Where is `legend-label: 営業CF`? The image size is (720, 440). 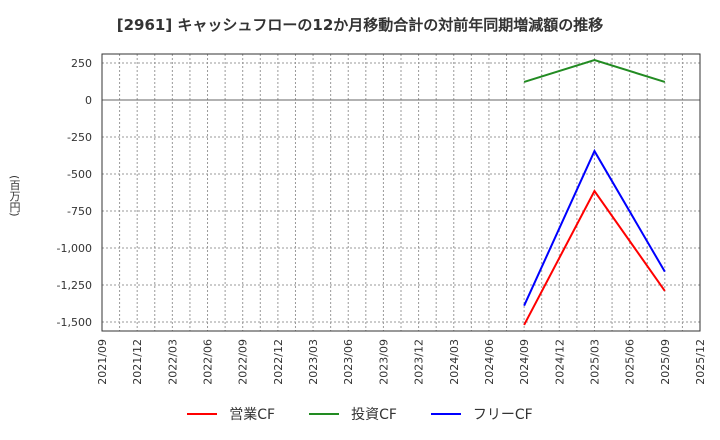 legend-label: 営業CF is located at coordinates (252, 415).